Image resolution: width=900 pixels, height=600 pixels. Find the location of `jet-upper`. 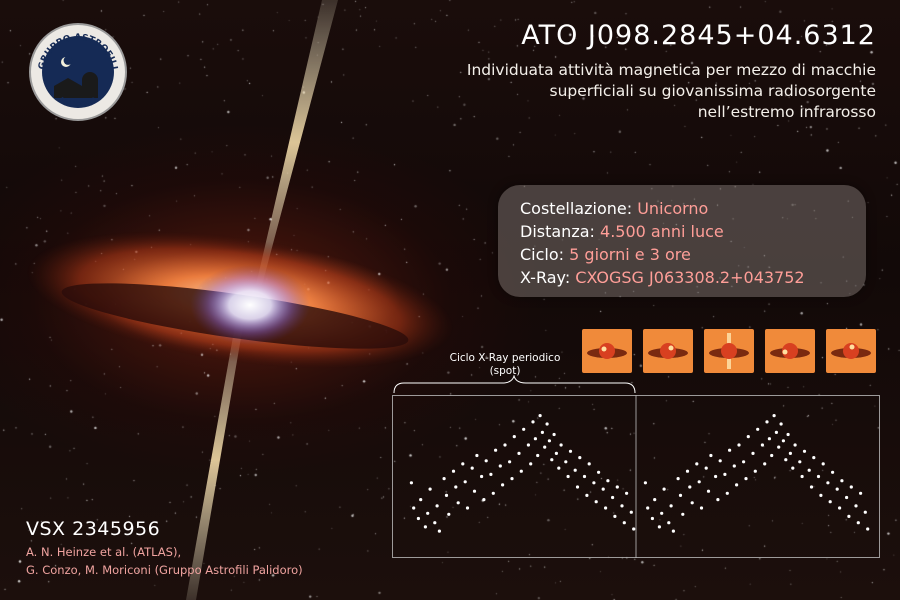

jet-upper is located at coordinates (297, 142).